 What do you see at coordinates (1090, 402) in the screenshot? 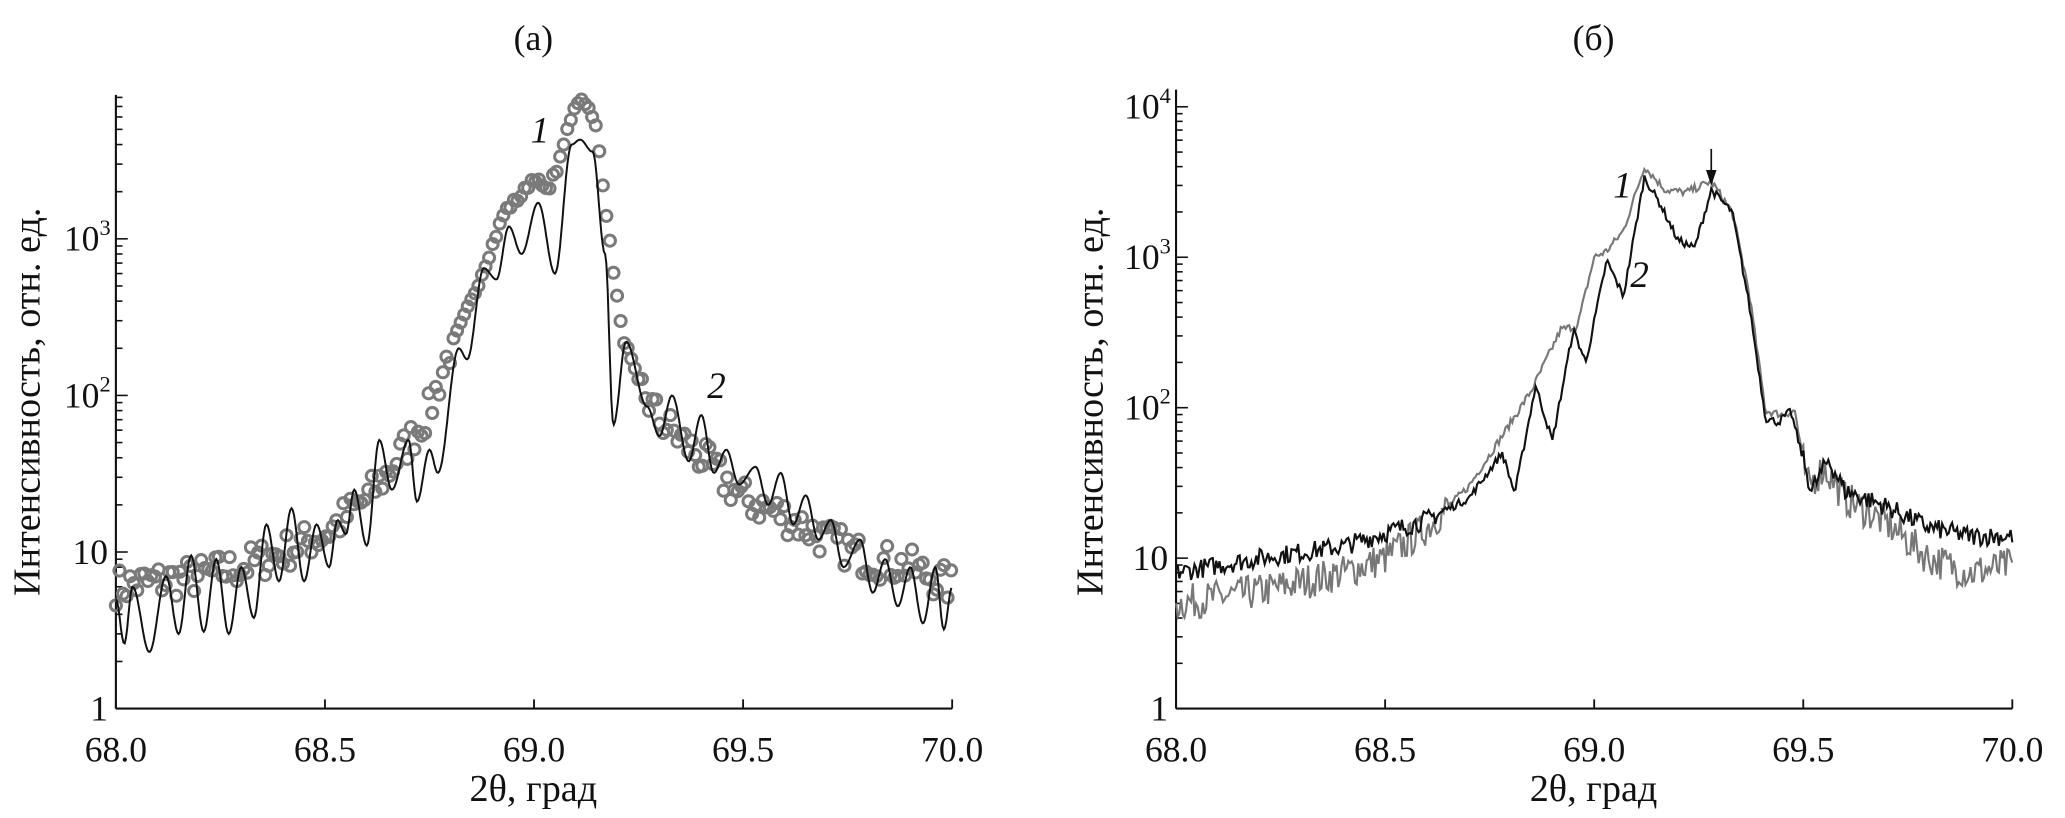
I see `panel-b-y-axis-label: Интенсивность, отн. ед.` at bounding box center [1090, 402].